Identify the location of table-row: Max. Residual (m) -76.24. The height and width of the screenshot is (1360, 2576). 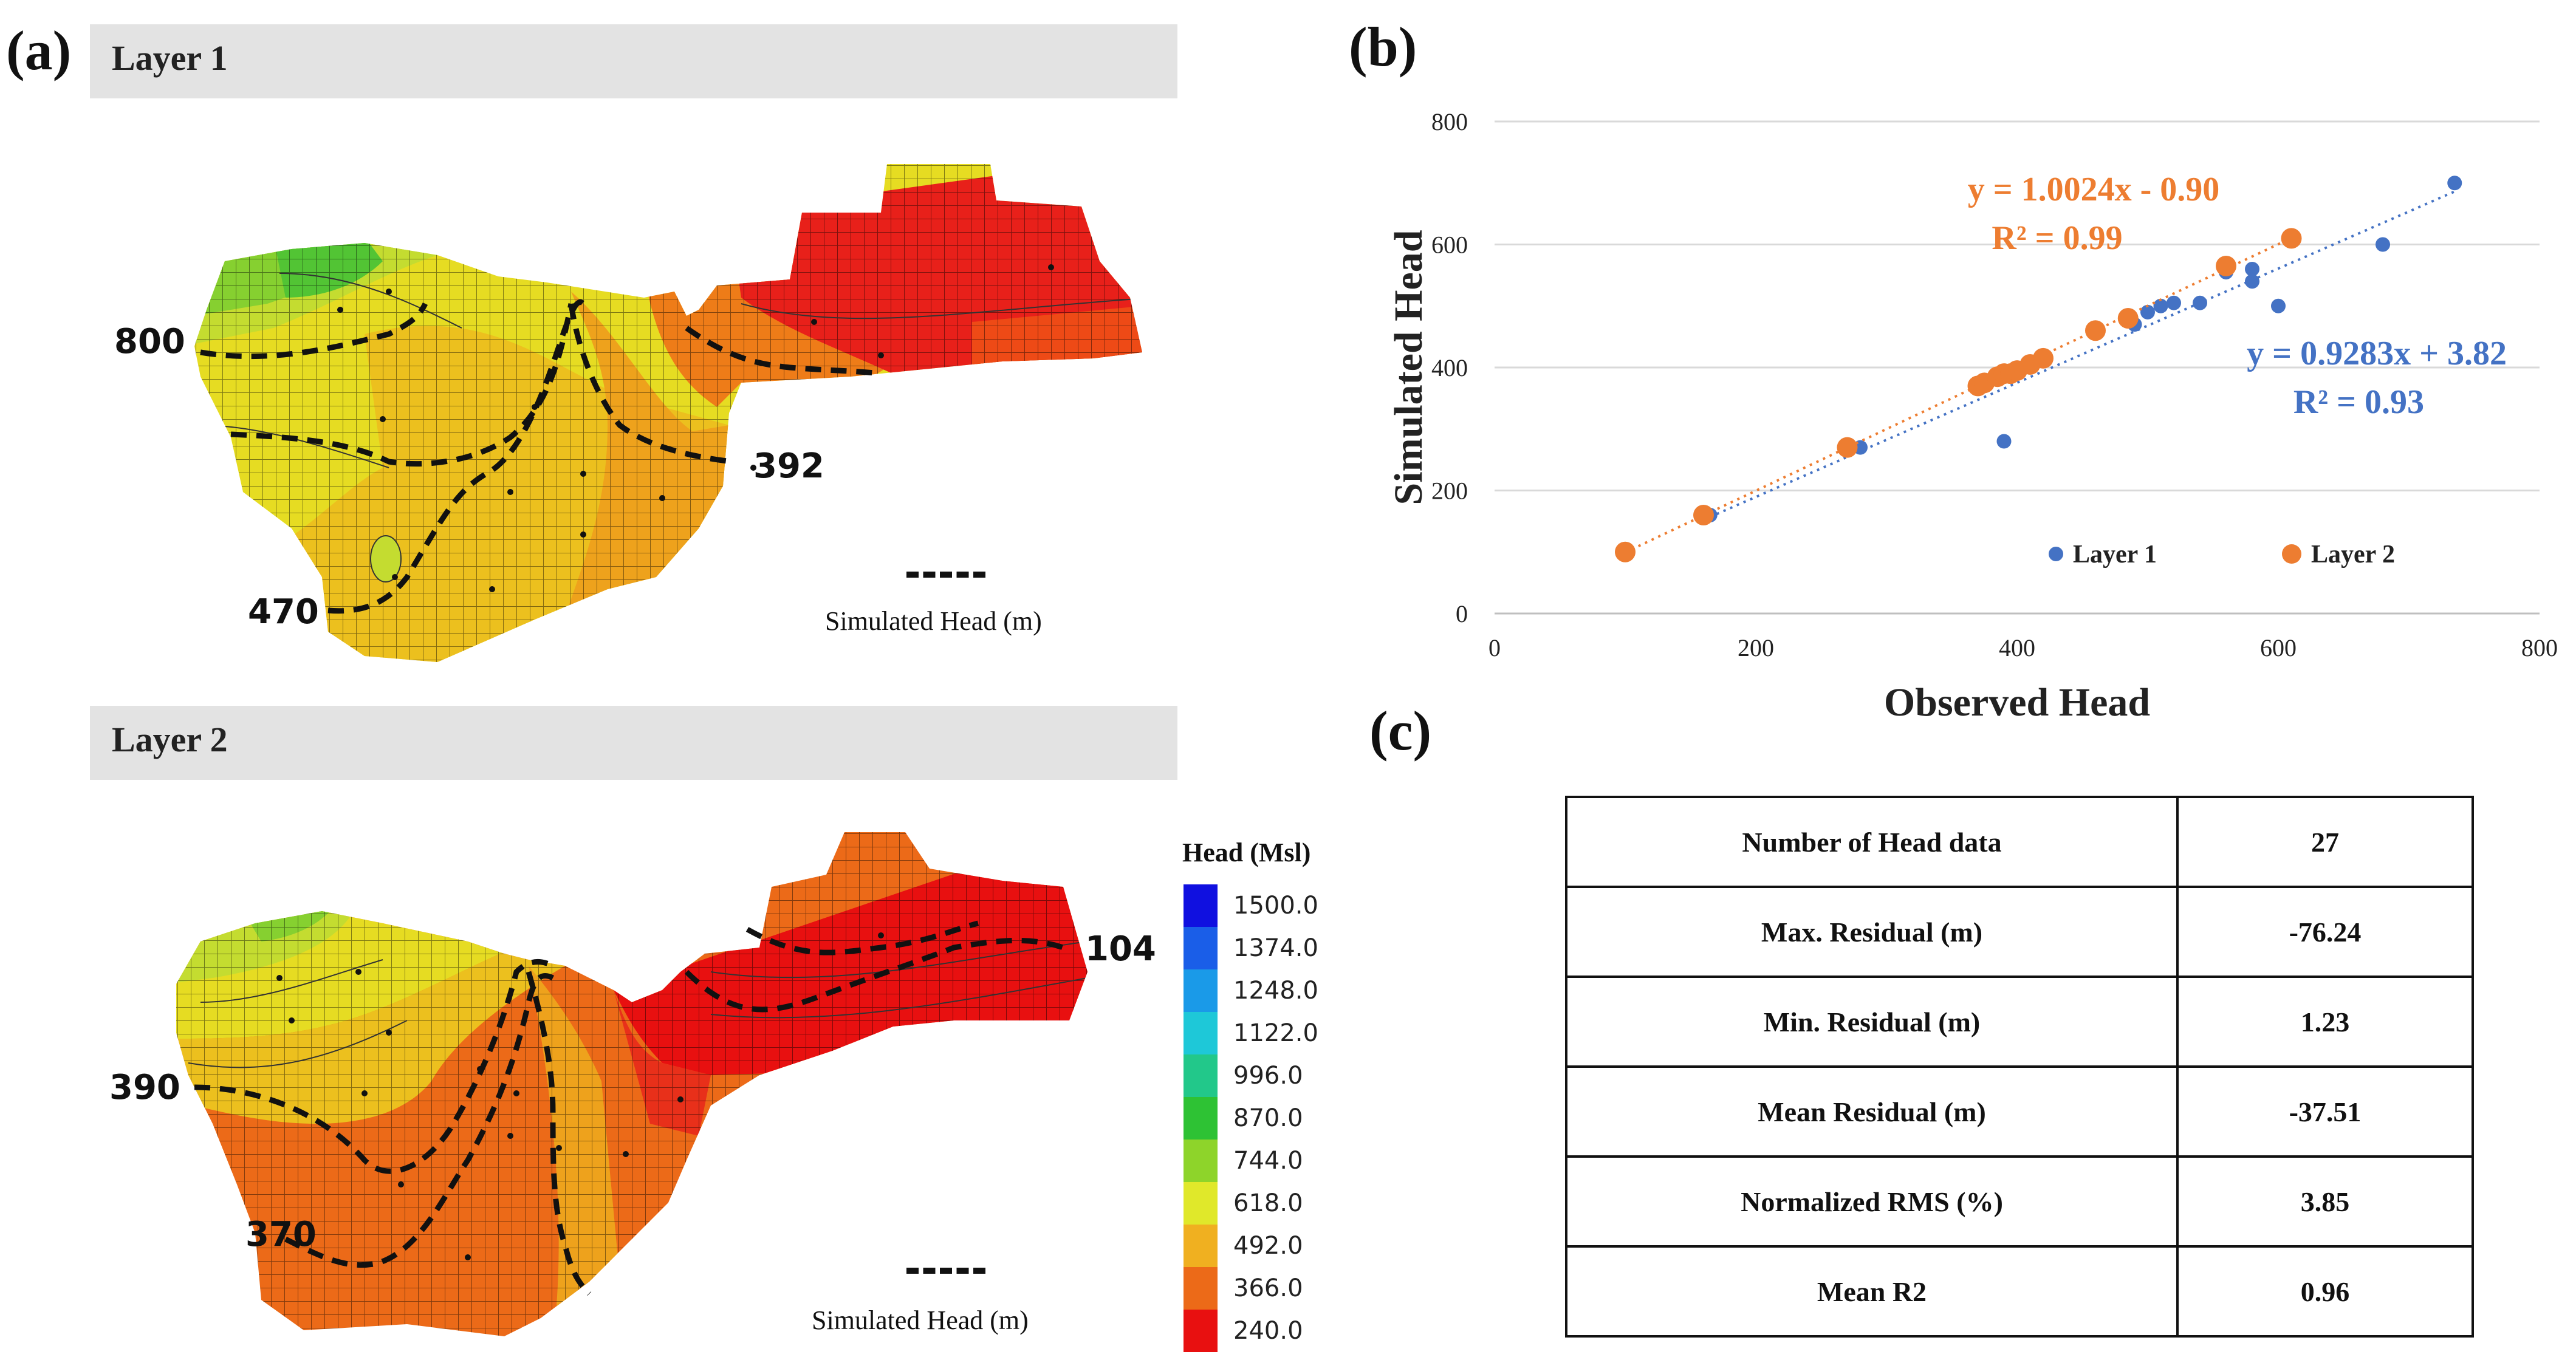
(2019, 932).